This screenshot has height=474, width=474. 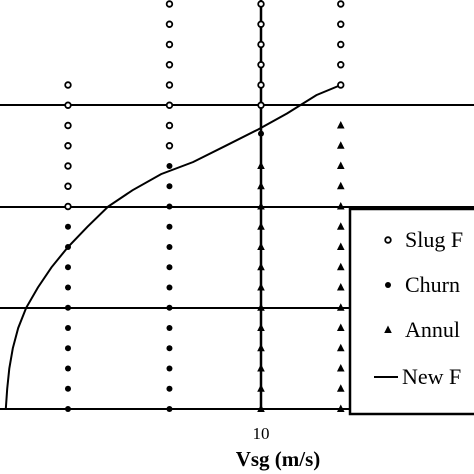 I want to click on legend-marker-triangle, so click(x=388, y=329).